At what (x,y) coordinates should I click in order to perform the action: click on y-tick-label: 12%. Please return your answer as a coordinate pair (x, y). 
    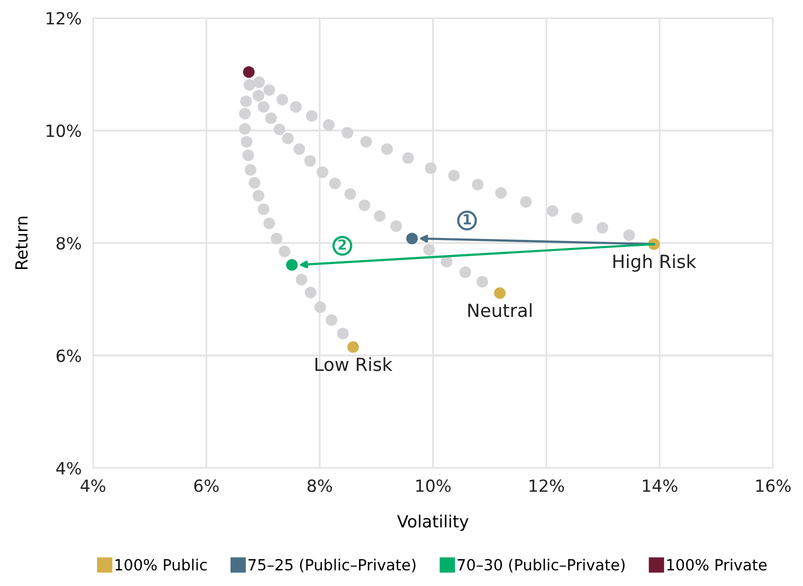
    Looking at the image, I should click on (63, 18).